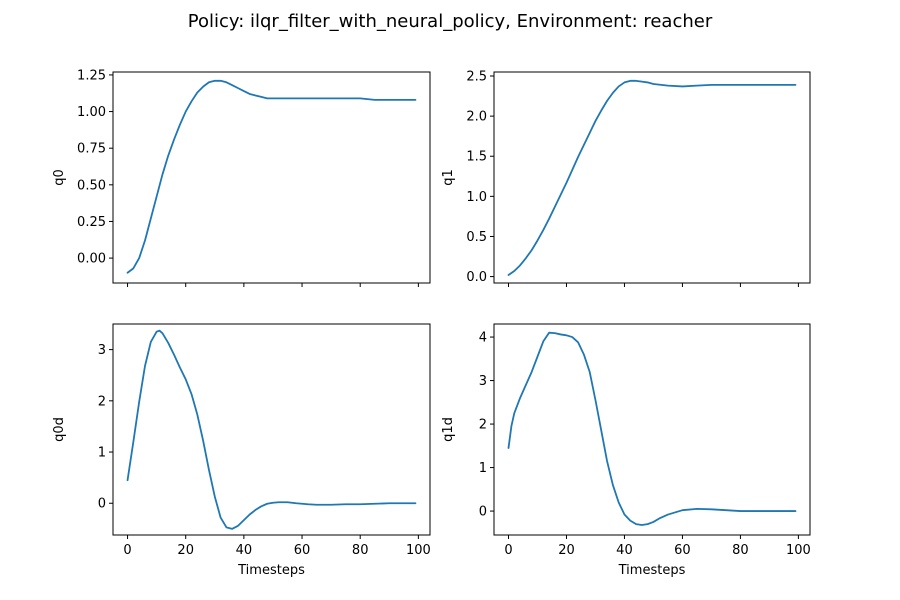  I want to click on y-tick-label: 1.0, so click(476, 197).